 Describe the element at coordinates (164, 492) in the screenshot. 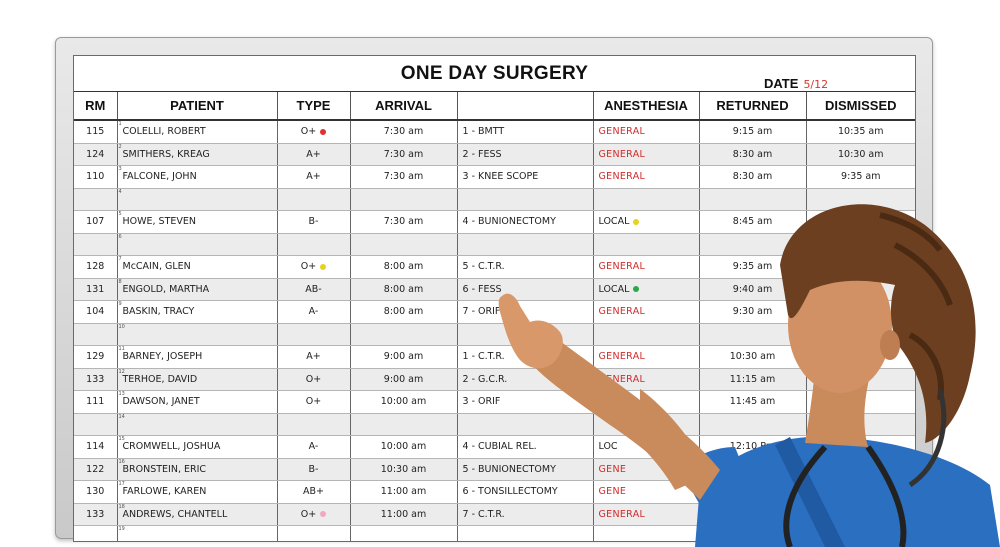

I see `patient-cell-text: FARLOWE, KAREN` at that location.